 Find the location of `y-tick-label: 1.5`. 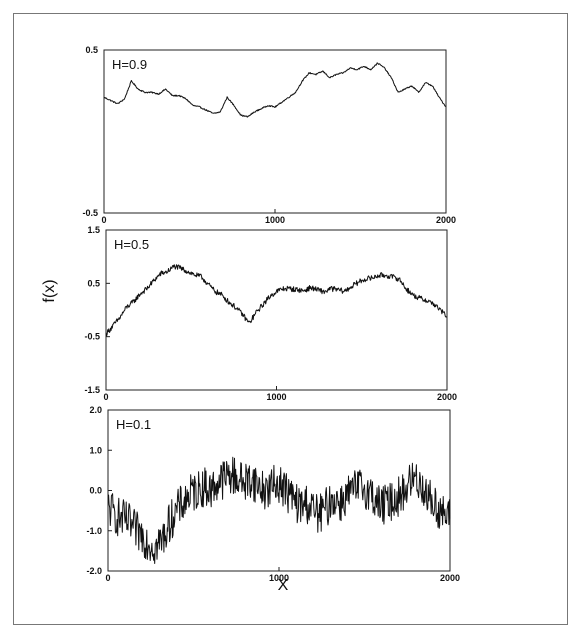

y-tick-label: 1.5 is located at coordinates (93, 230).